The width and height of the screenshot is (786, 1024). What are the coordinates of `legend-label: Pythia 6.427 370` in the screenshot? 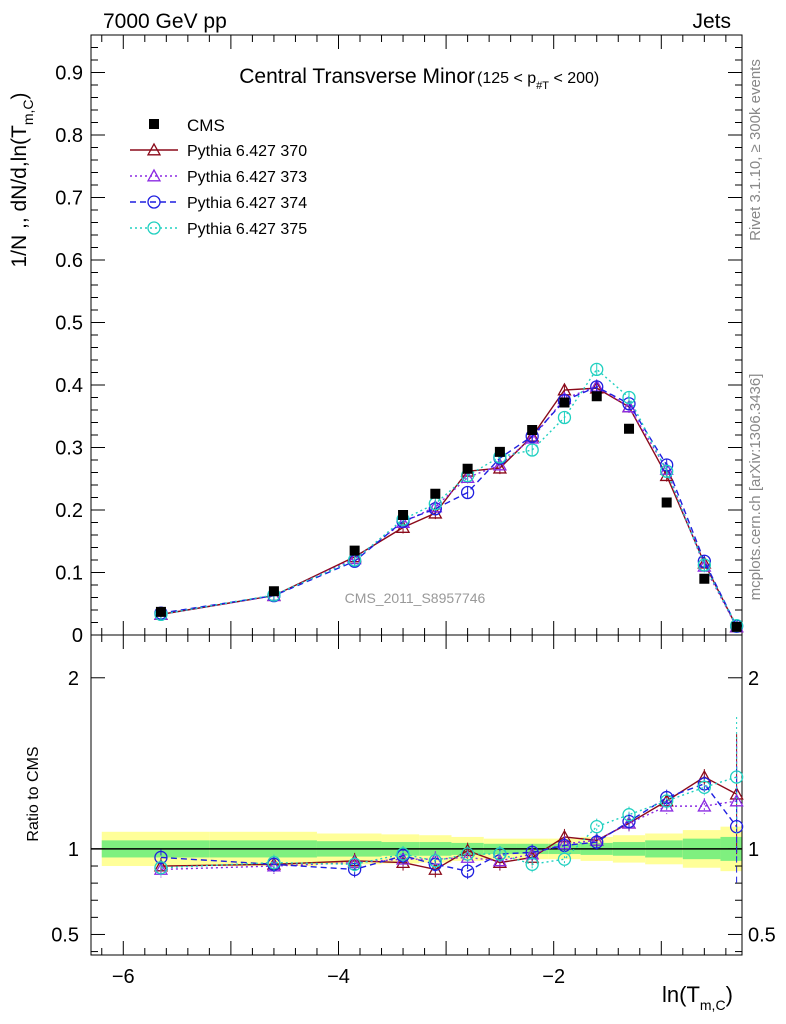 It's located at (247, 151).